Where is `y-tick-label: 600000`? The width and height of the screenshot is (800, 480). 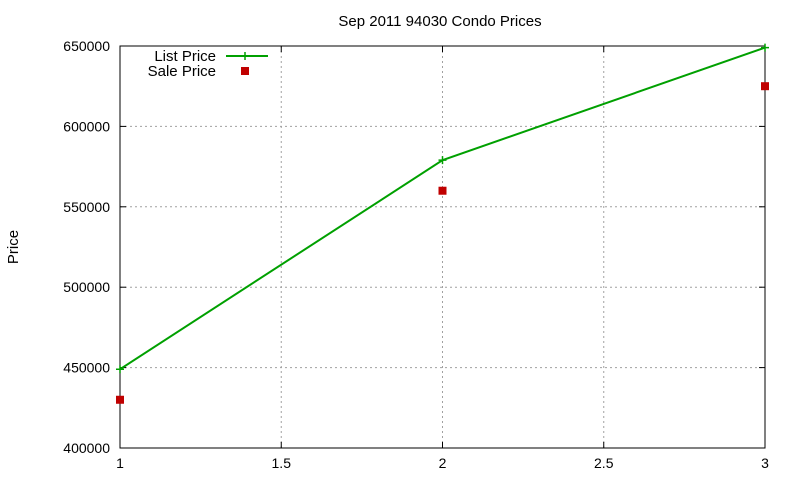 y-tick-label: 600000 is located at coordinates (86, 126).